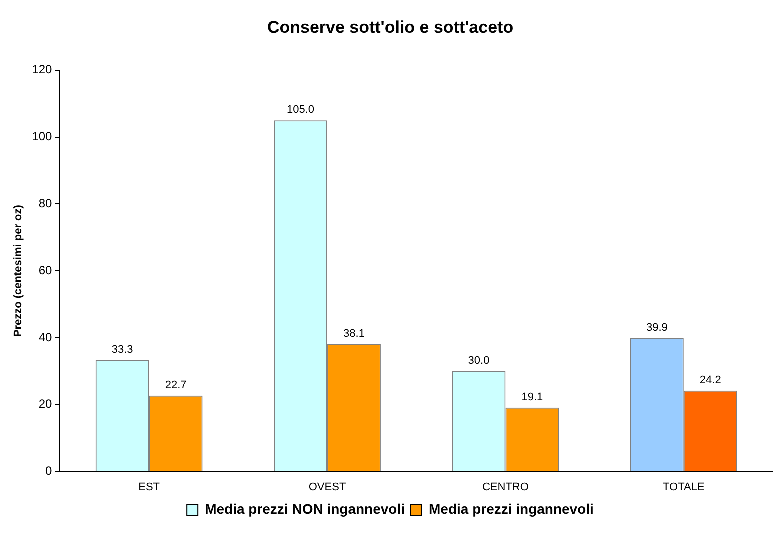 The width and height of the screenshot is (777, 535). What do you see at coordinates (327, 487) in the screenshot?
I see `x-tick-label: OVEST` at bounding box center [327, 487].